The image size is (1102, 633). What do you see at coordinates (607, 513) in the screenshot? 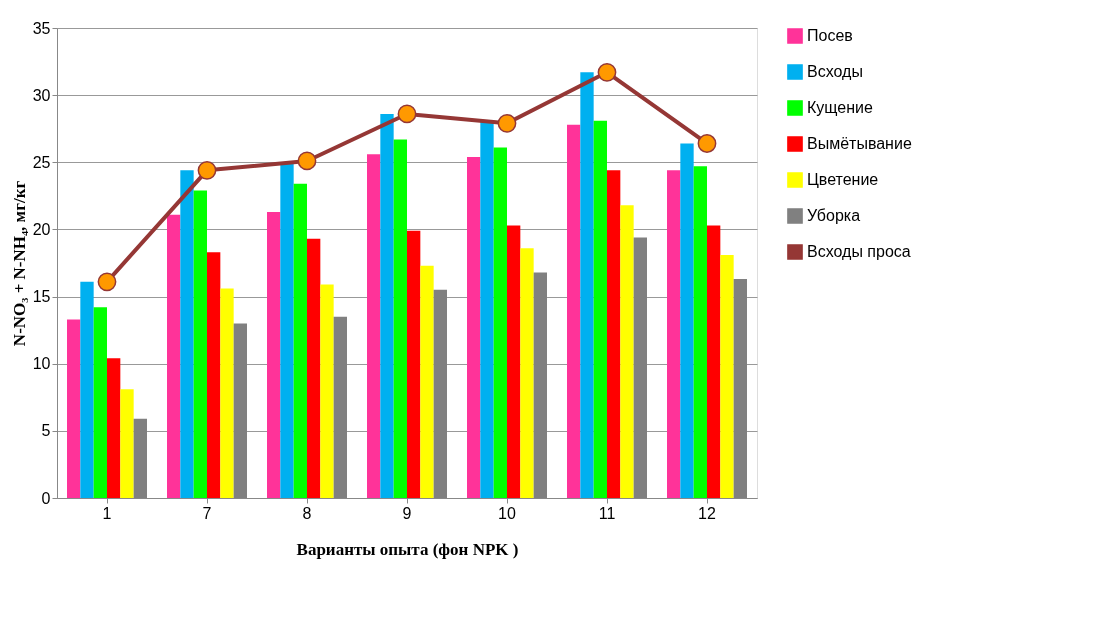
I see `x-tick-label: 11` at bounding box center [607, 513].